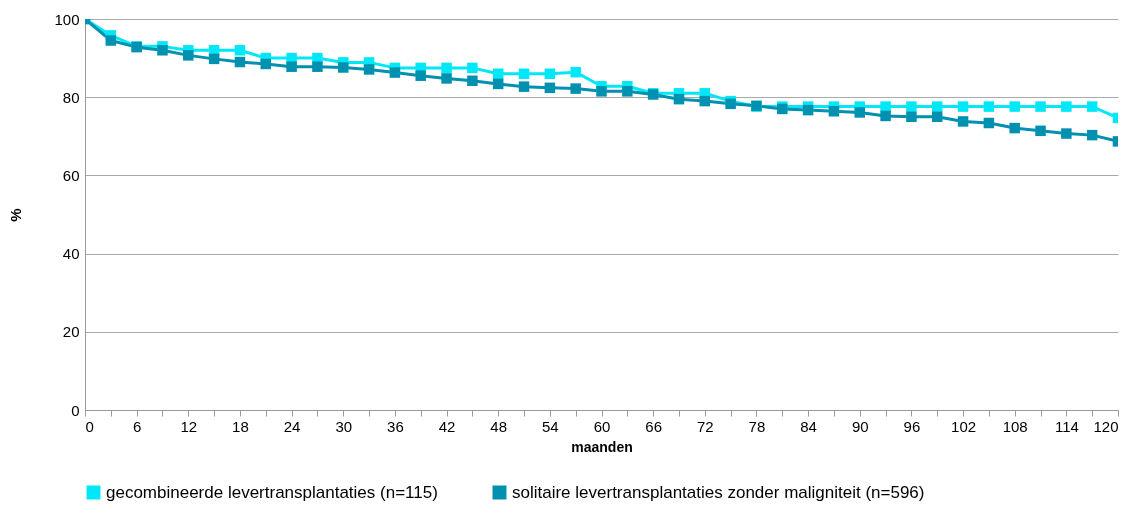 The image size is (1133, 508). I want to click on x-tick-label: 102, so click(964, 426).